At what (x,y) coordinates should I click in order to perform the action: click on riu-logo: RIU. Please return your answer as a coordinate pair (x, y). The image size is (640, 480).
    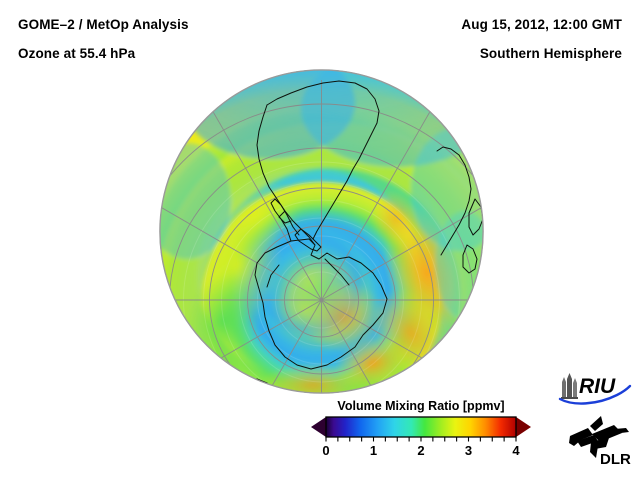
    Looking at the image, I should click on (595, 389).